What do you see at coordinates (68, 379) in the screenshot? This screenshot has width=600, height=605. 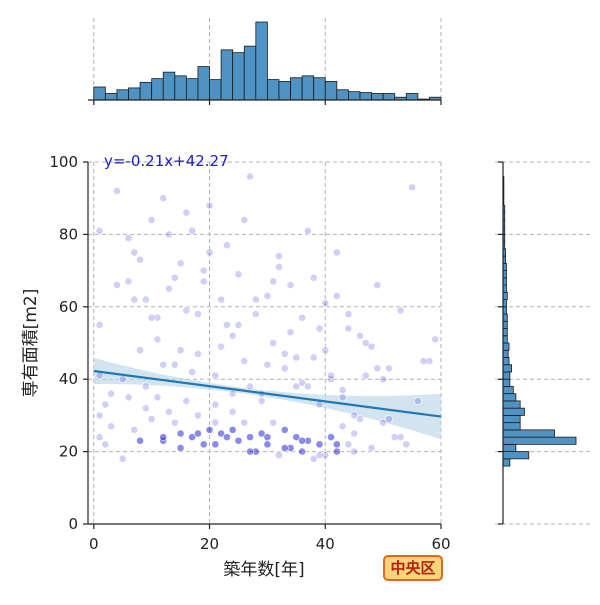 I see `y-tick-label: 40` at bounding box center [68, 379].